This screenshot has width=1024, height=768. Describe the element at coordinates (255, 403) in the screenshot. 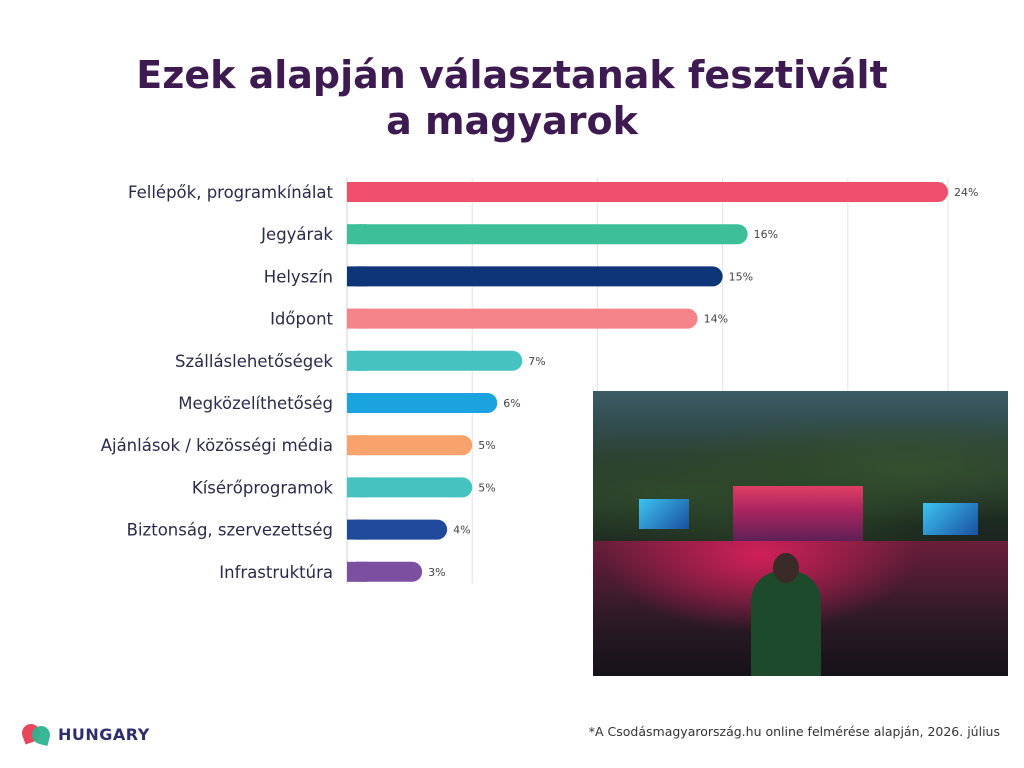

I see `category-label: Megközelíthetőség` at that location.